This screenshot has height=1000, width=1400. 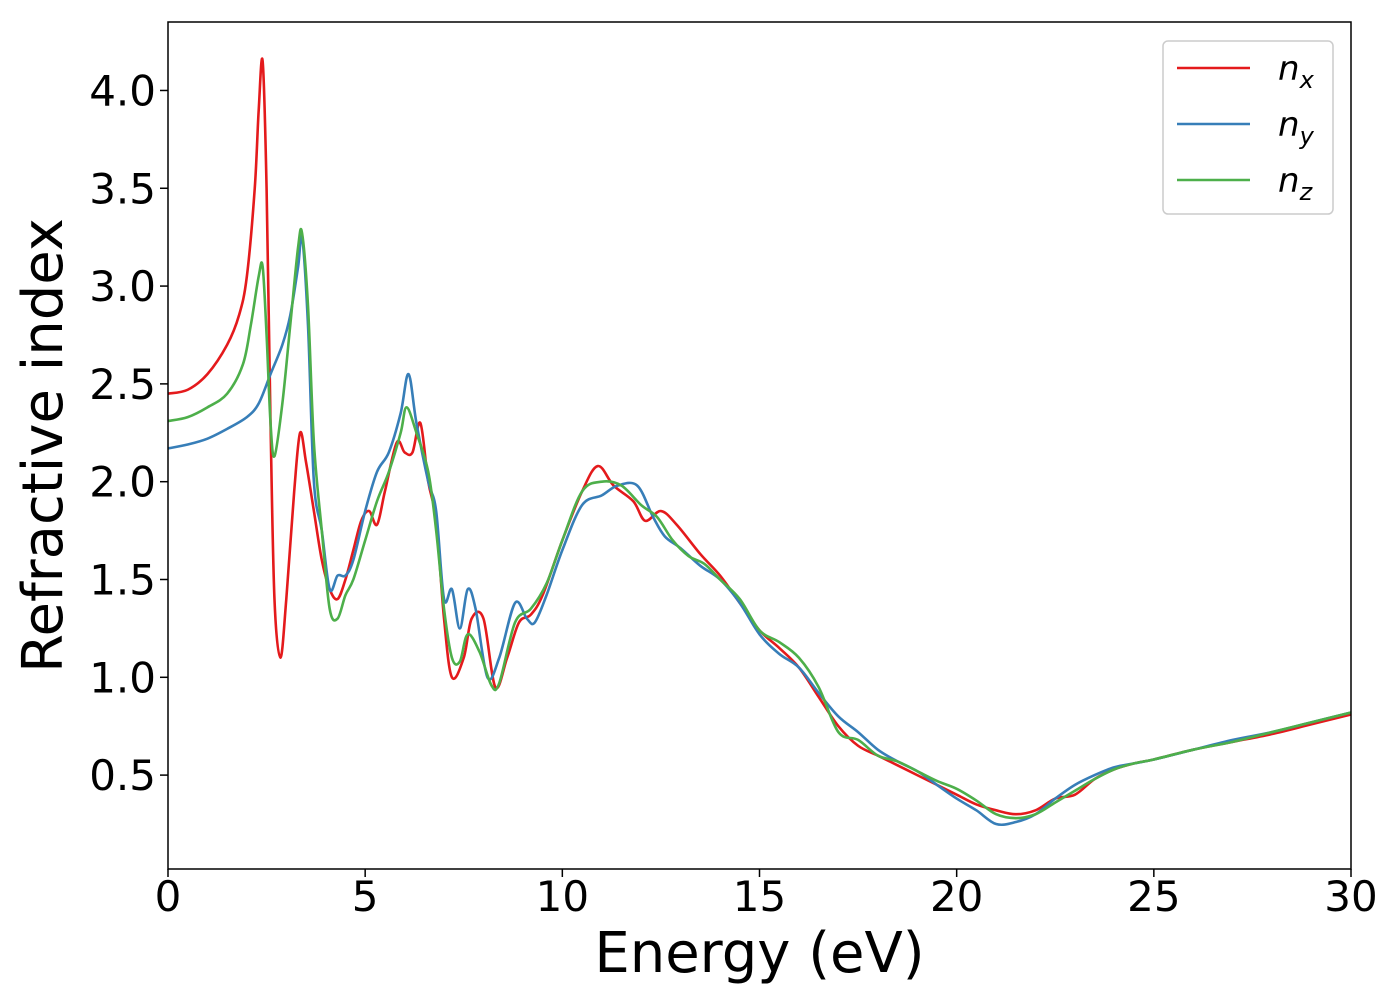 I want to click on y-tick-label: 0.5, so click(x=122, y=775).